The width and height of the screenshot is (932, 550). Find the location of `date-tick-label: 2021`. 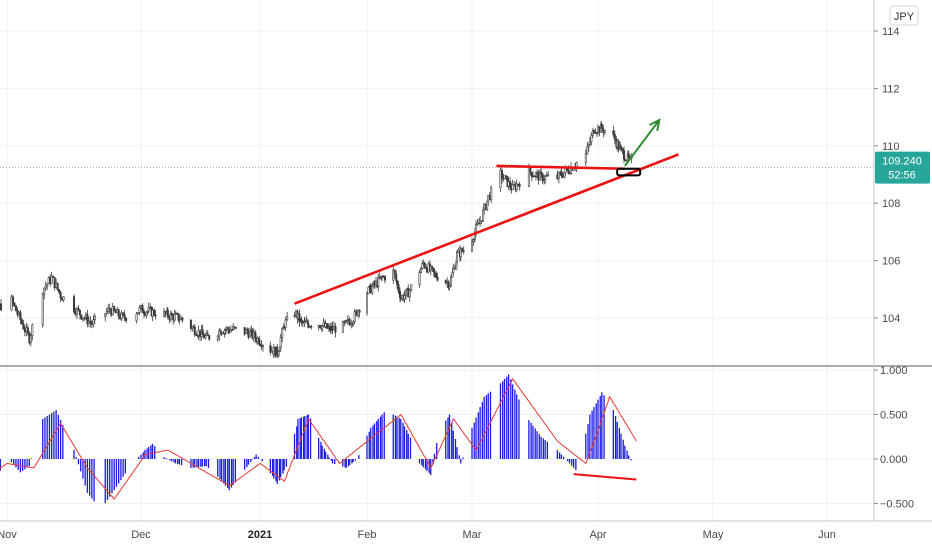

date-tick-label: 2021 is located at coordinates (260, 535).